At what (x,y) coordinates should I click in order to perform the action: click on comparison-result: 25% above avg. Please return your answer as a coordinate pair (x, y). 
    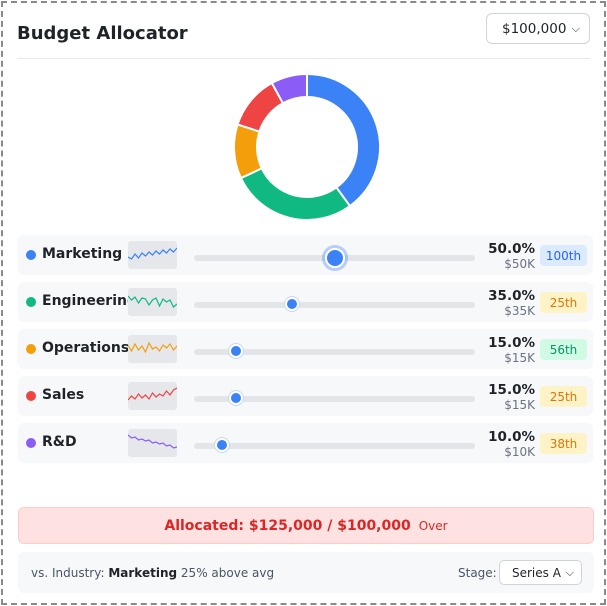
    Looking at the image, I should click on (227, 573).